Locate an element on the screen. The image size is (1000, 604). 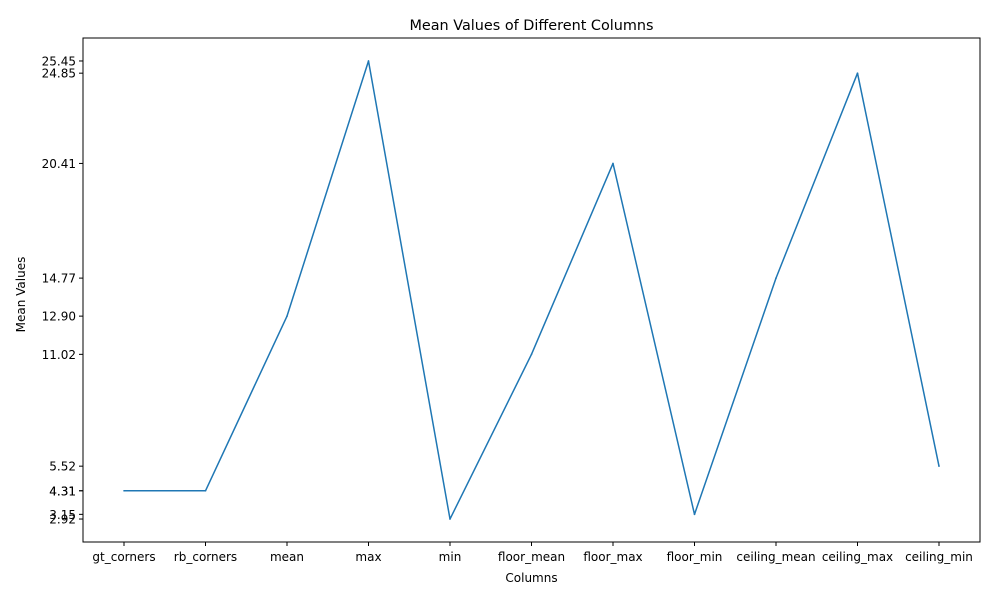
y-tick-label: 20.41 is located at coordinates (59, 164).